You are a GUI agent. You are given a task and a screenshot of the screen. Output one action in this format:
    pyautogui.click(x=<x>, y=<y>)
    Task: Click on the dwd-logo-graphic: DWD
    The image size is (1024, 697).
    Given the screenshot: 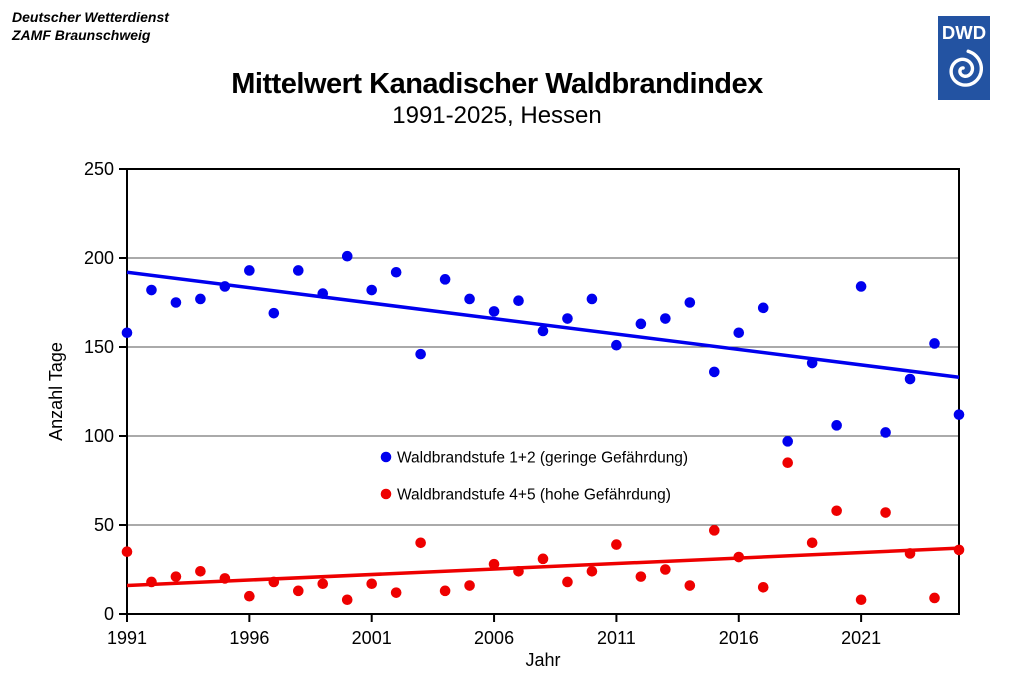 What is the action you would take?
    pyautogui.click(x=964, y=58)
    